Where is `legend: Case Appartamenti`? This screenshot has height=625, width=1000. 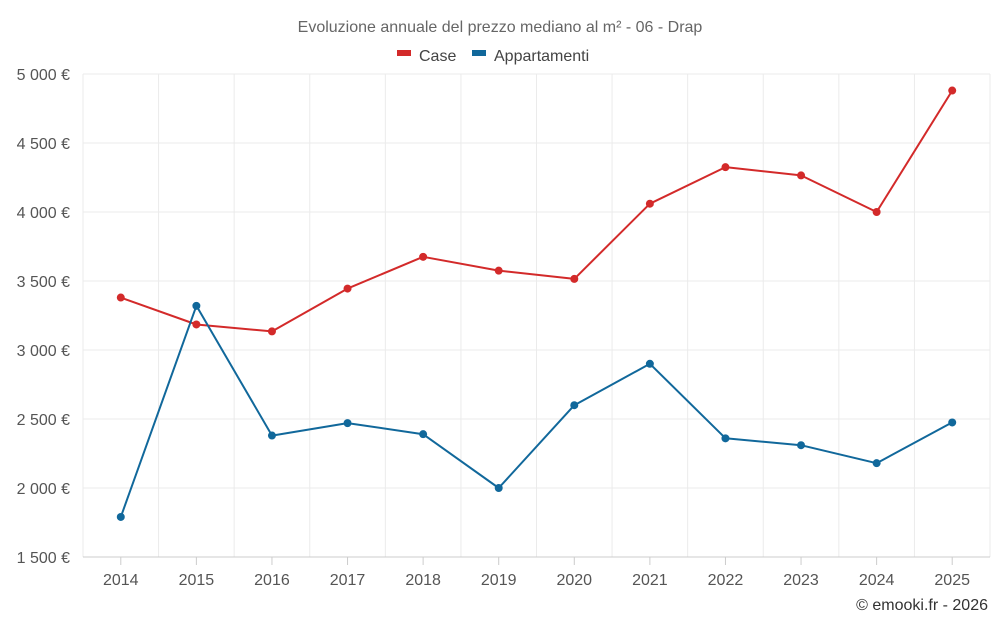 legend: Case Appartamenti is located at coordinates (493, 56).